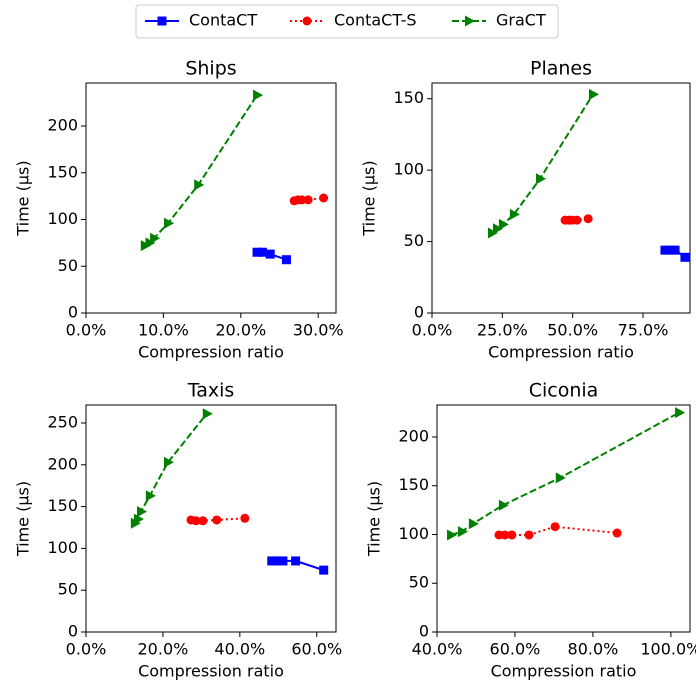  Describe the element at coordinates (564, 391) in the screenshot. I see `subplot-title: Ciconia` at that location.